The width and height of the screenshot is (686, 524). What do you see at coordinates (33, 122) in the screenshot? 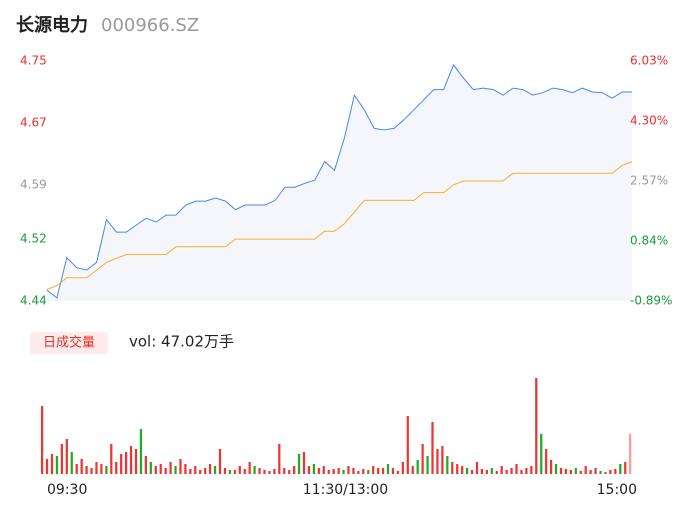
I see `y-tick-label: 4.67` at bounding box center [33, 122].